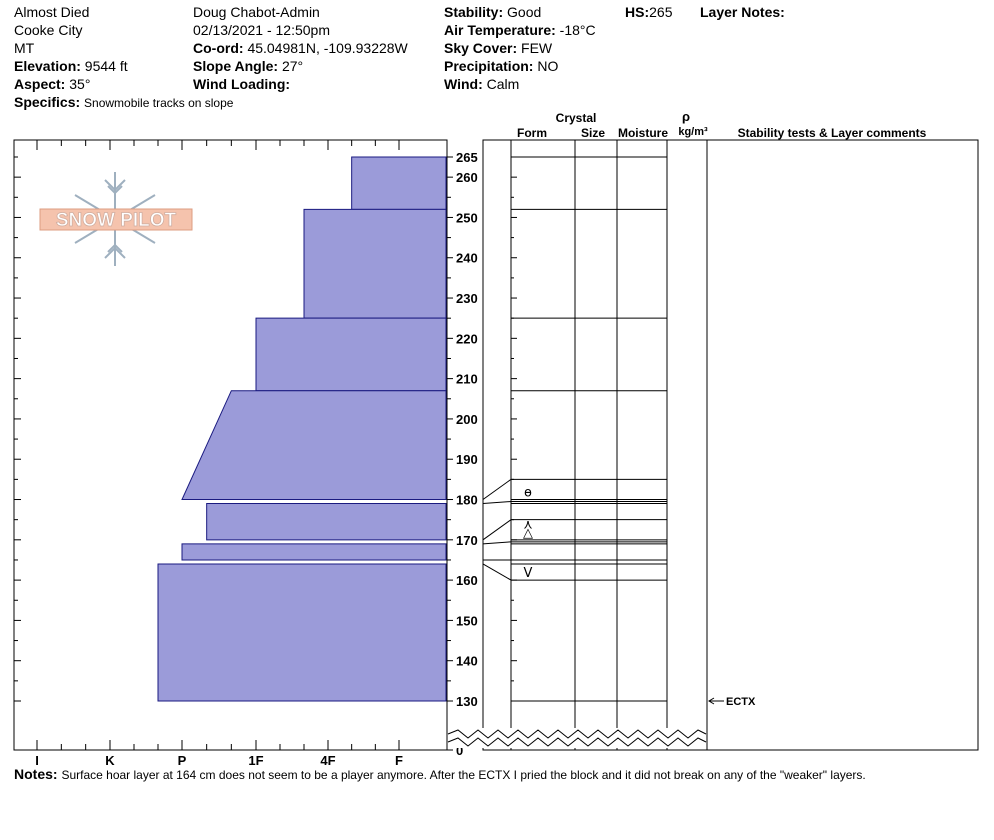 Image resolution: width=994 pixels, height=840 pixels. What do you see at coordinates (498, 48) in the screenshot?
I see `sky-cover: Sky Cover: FEW` at bounding box center [498, 48].